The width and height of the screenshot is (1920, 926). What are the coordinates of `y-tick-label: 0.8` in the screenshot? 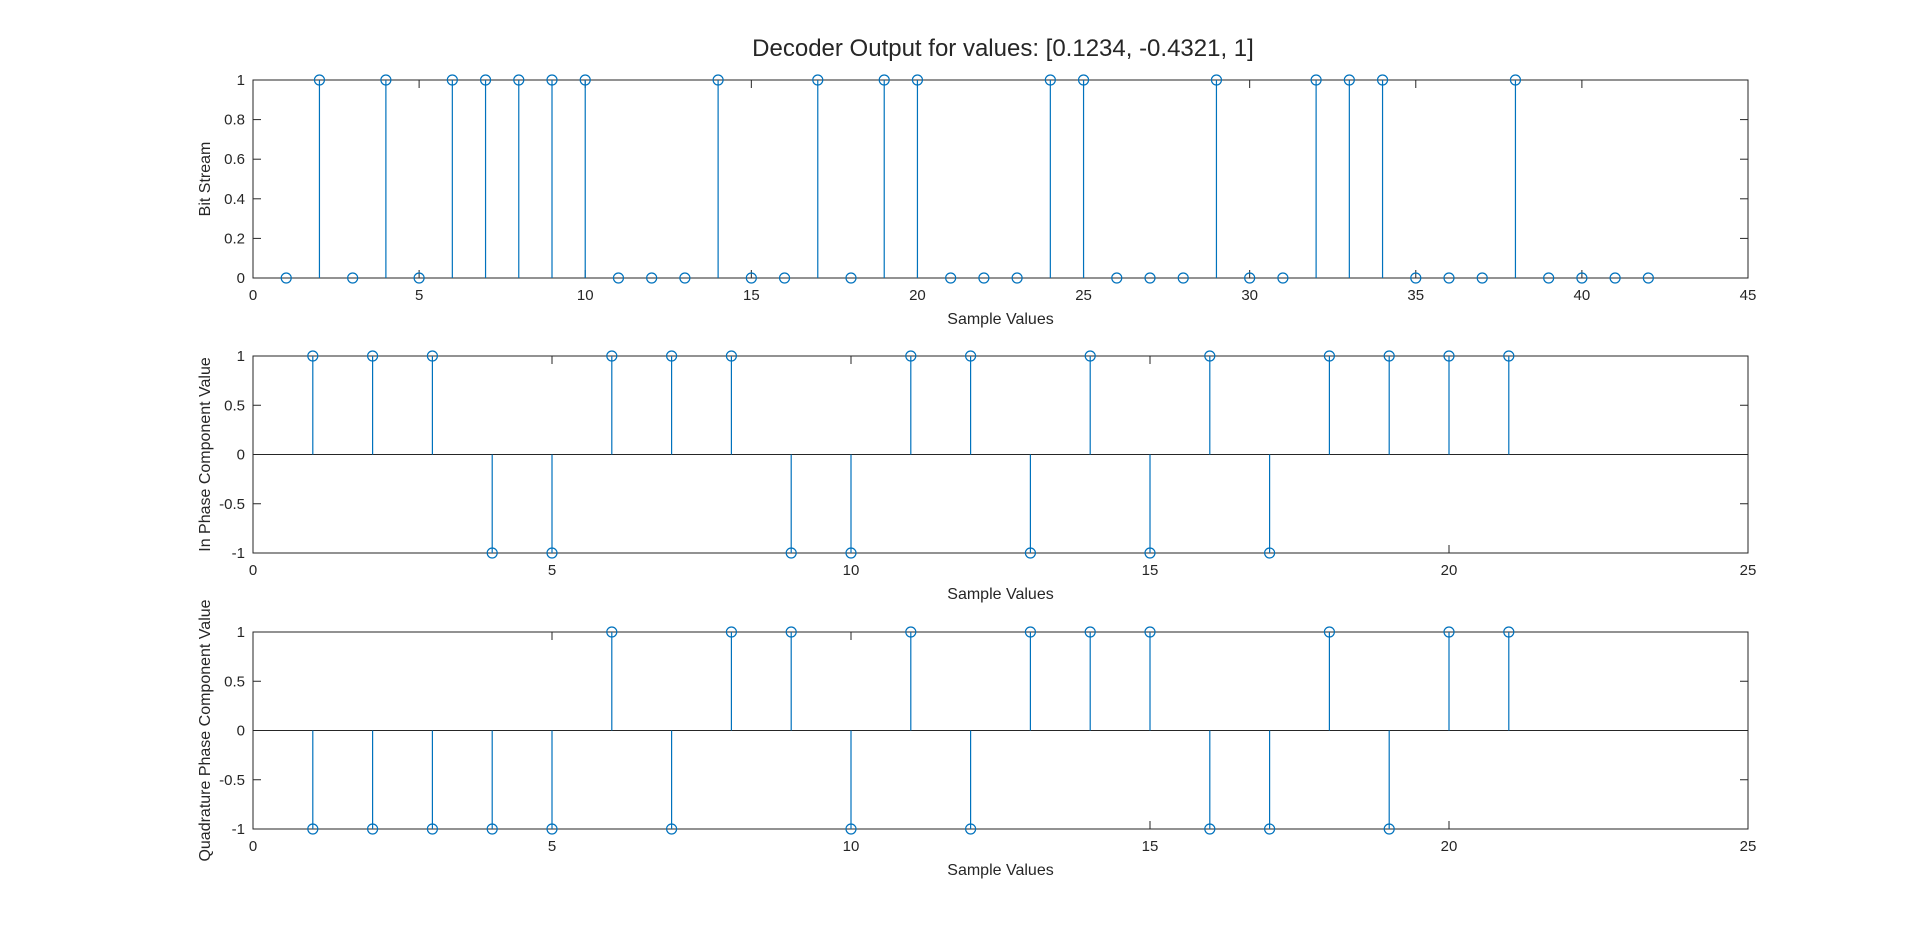 It's located at (234, 120).